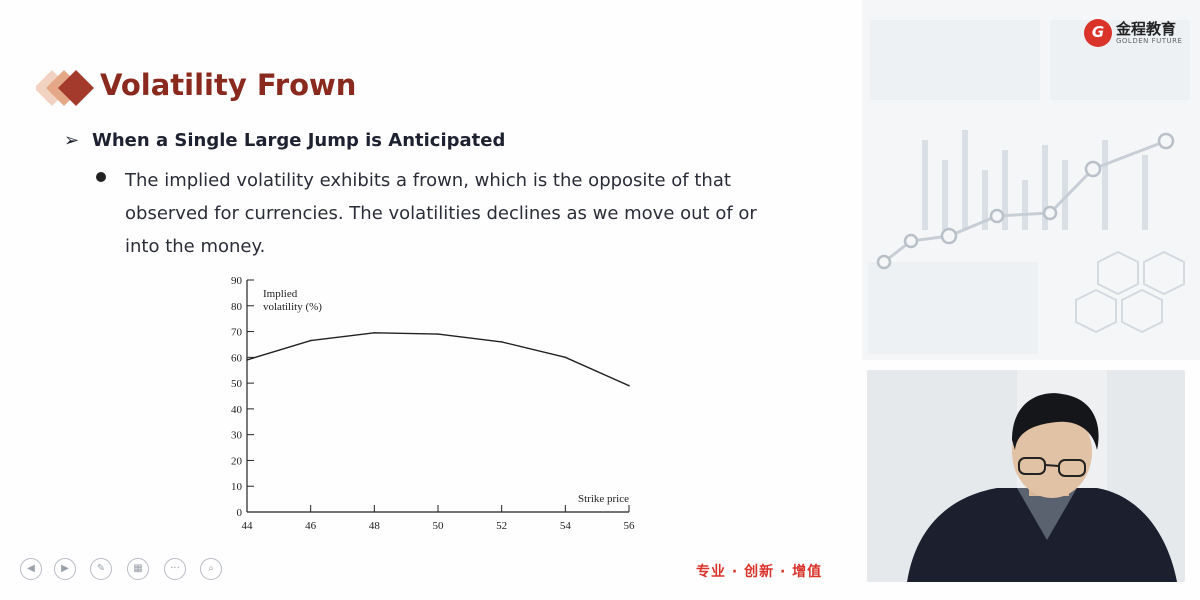 The width and height of the screenshot is (1200, 600). I want to click on x-axis-label: Strike price, so click(603, 499).